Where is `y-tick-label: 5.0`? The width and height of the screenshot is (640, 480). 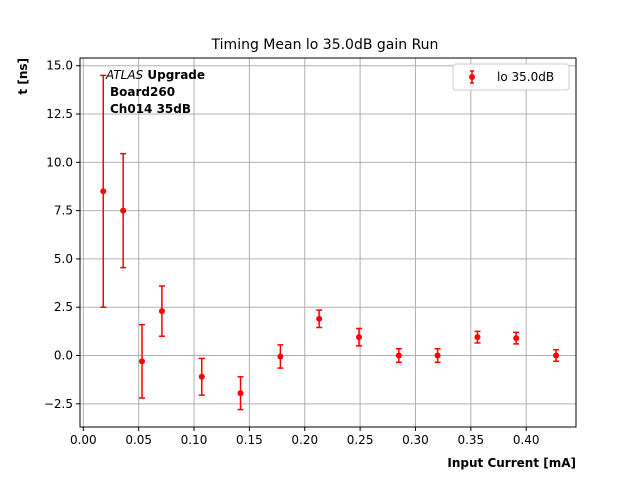
y-tick-label: 5.0 is located at coordinates (63, 259).